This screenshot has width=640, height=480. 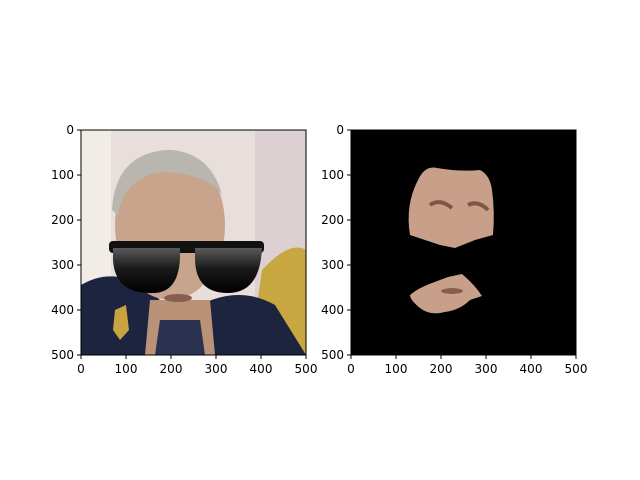 I want to click on left-xtick-label: 500, so click(x=306, y=369).